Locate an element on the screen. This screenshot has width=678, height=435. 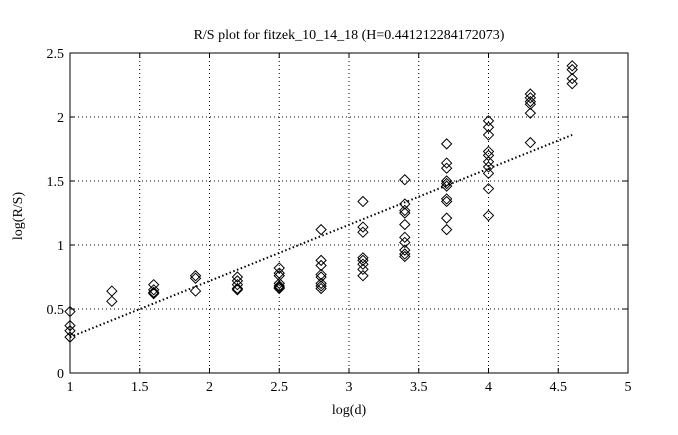
y-tick-label: 0 is located at coordinates (60, 374).